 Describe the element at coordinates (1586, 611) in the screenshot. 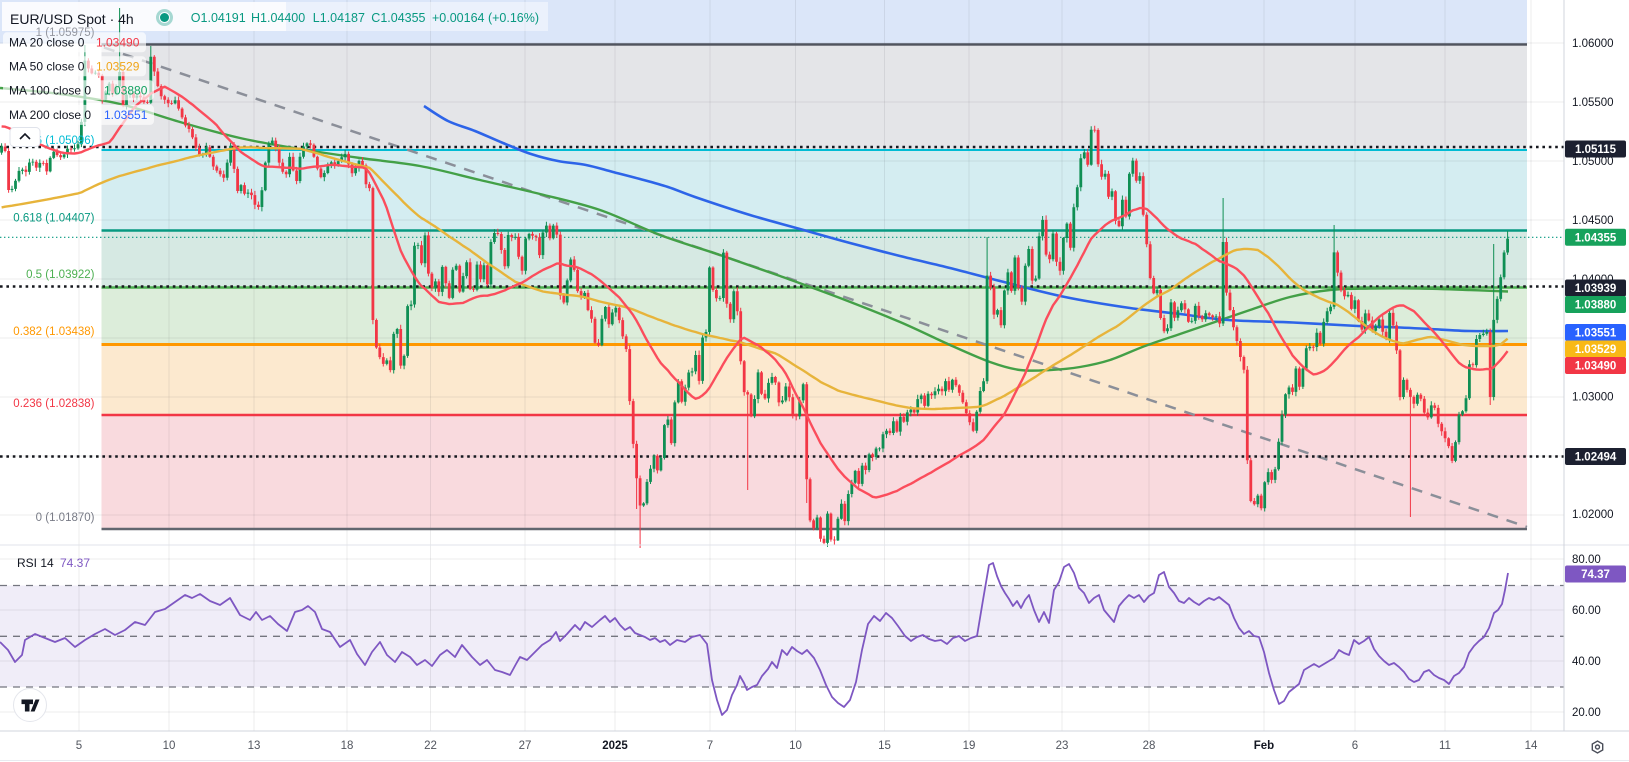

I see `svg-text: 60.00` at that location.